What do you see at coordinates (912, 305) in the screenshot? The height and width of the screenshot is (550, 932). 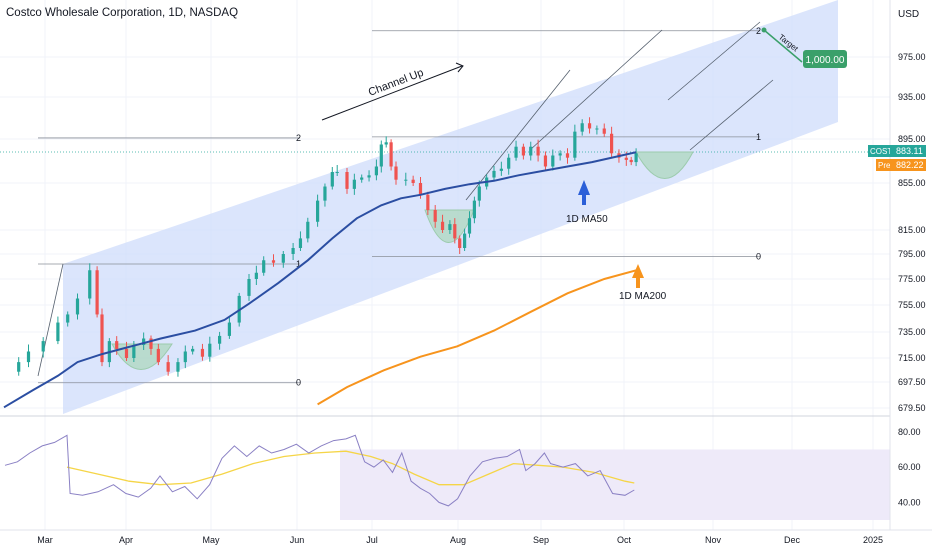 I see `price-tick: 755.00` at bounding box center [912, 305].